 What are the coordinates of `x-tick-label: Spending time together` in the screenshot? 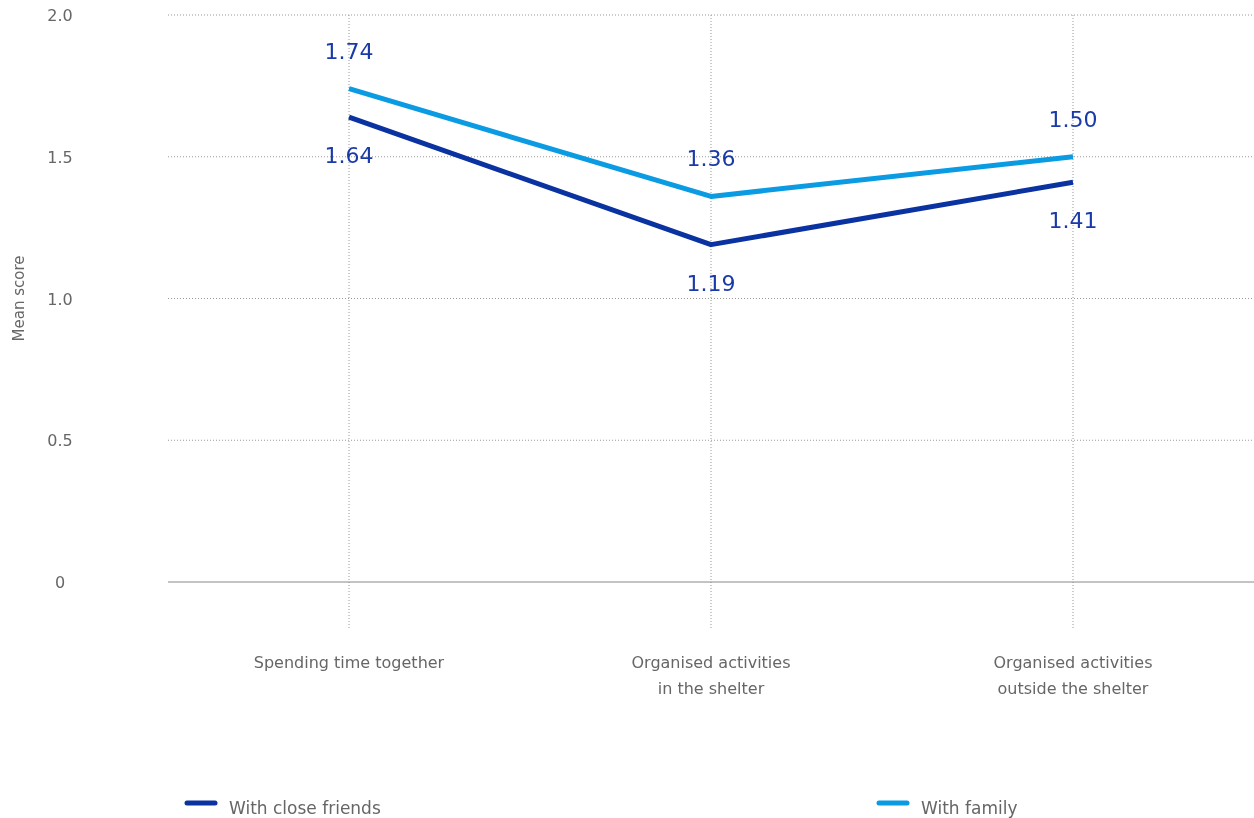 It's located at (349, 662).